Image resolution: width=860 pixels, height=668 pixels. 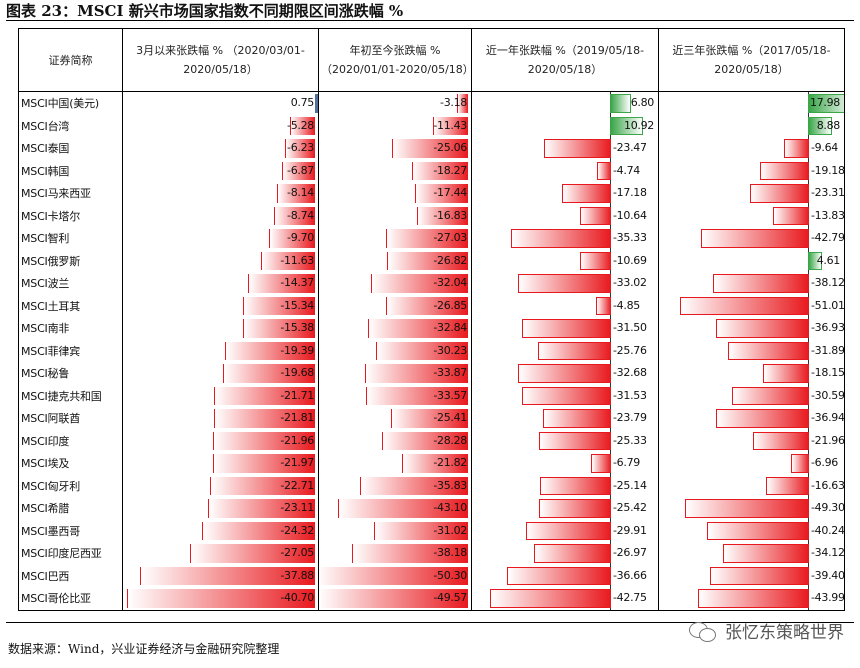 What do you see at coordinates (297, 485) in the screenshot?
I see `value-label: -22.71` at bounding box center [297, 485].